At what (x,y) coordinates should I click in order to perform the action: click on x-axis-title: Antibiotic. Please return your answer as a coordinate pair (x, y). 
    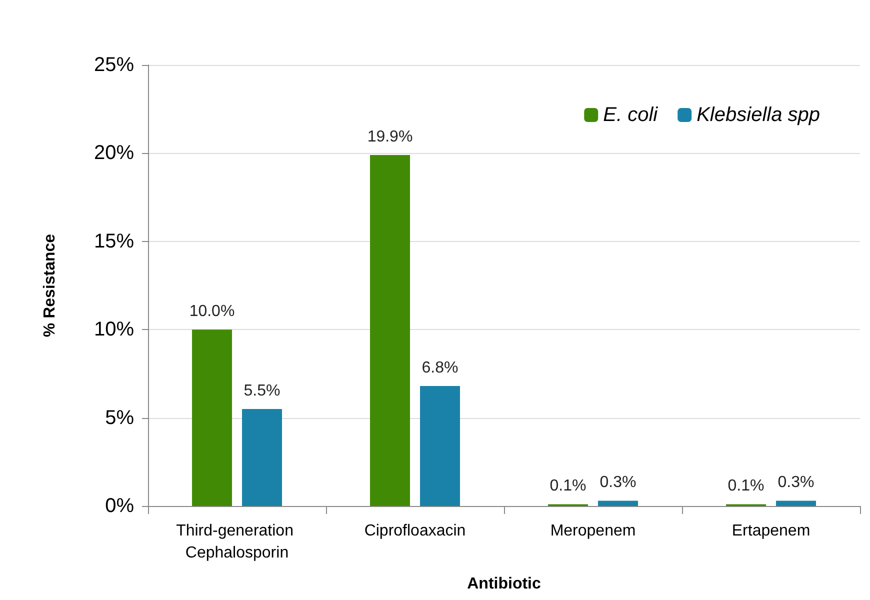
    Looking at the image, I should click on (504, 584).